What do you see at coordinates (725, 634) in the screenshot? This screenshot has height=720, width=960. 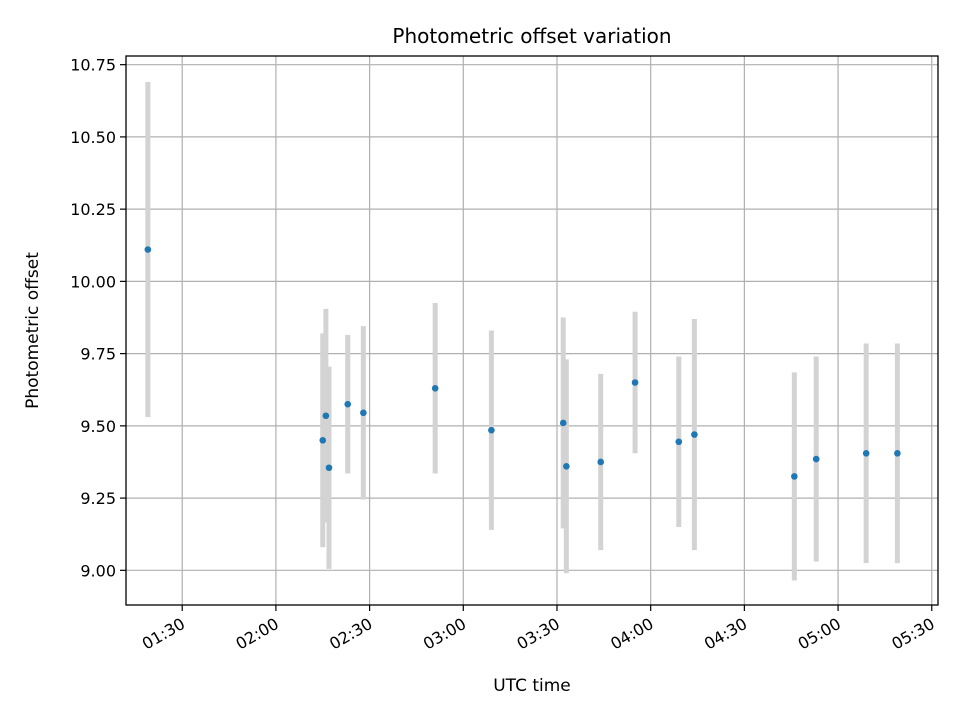 I see `x-tick-label: 04:30` at bounding box center [725, 634].